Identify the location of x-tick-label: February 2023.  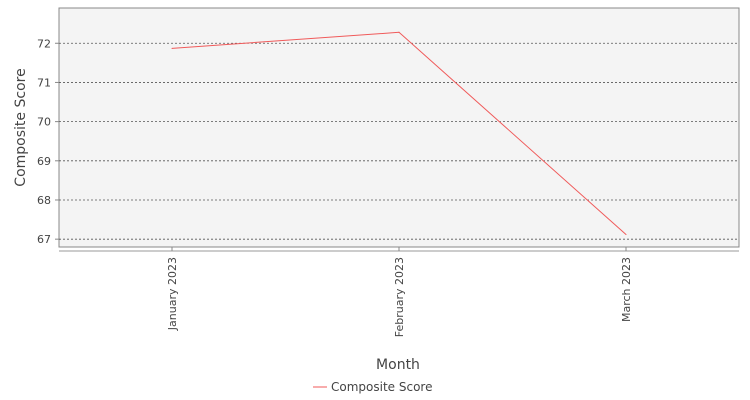
(399, 297).